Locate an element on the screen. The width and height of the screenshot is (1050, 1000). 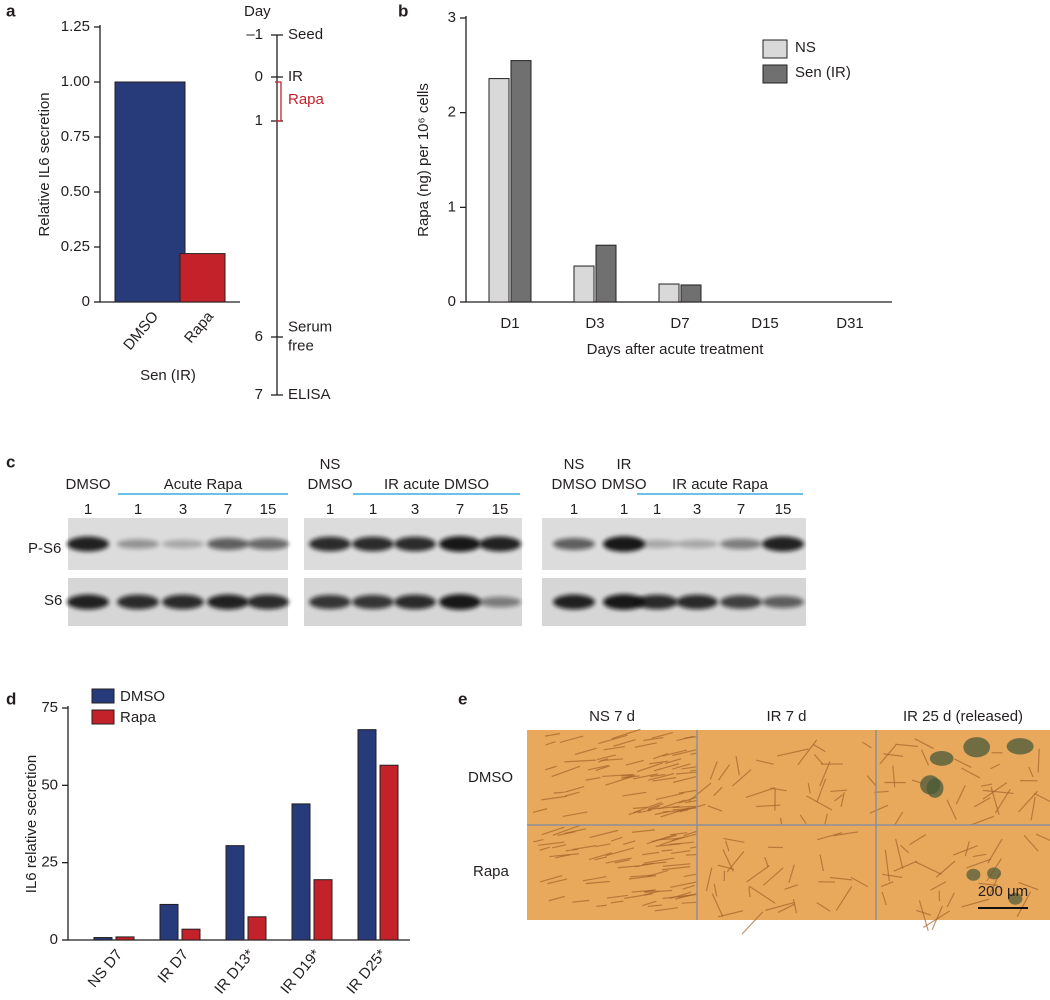
group-header: Acute Rapa is located at coordinates (203, 484).